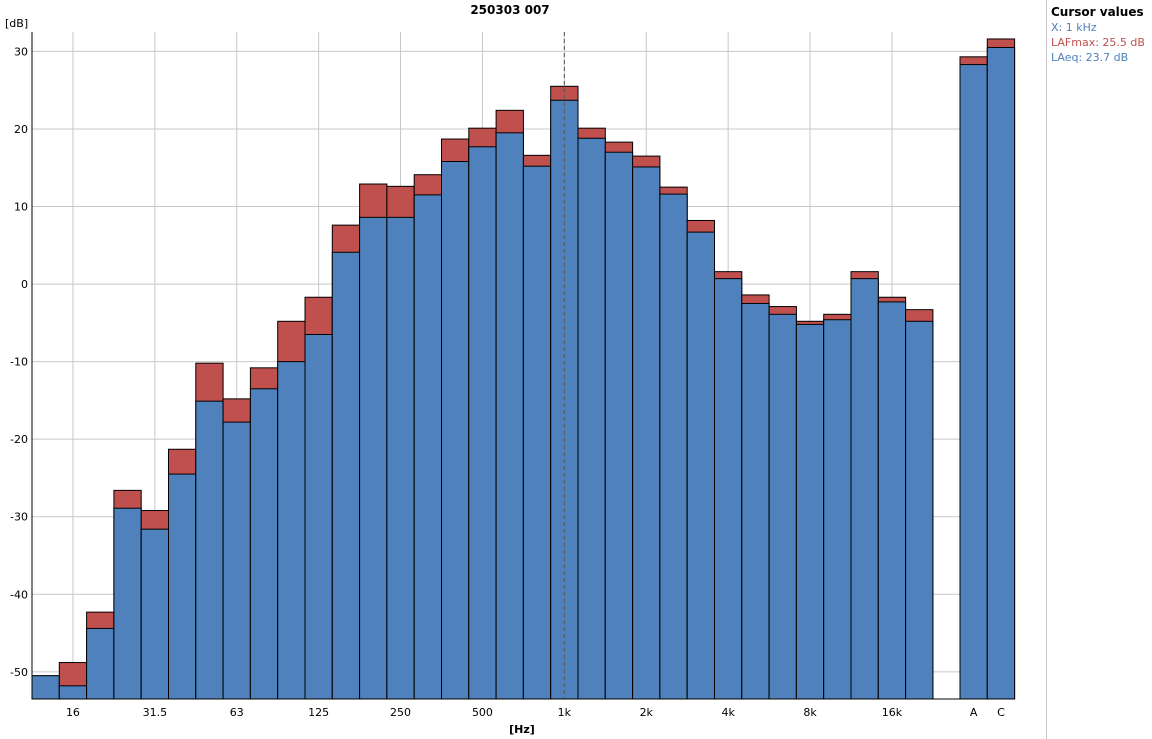 The width and height of the screenshot is (1152, 739). I want to click on x-tick-label: 125, so click(318, 712).